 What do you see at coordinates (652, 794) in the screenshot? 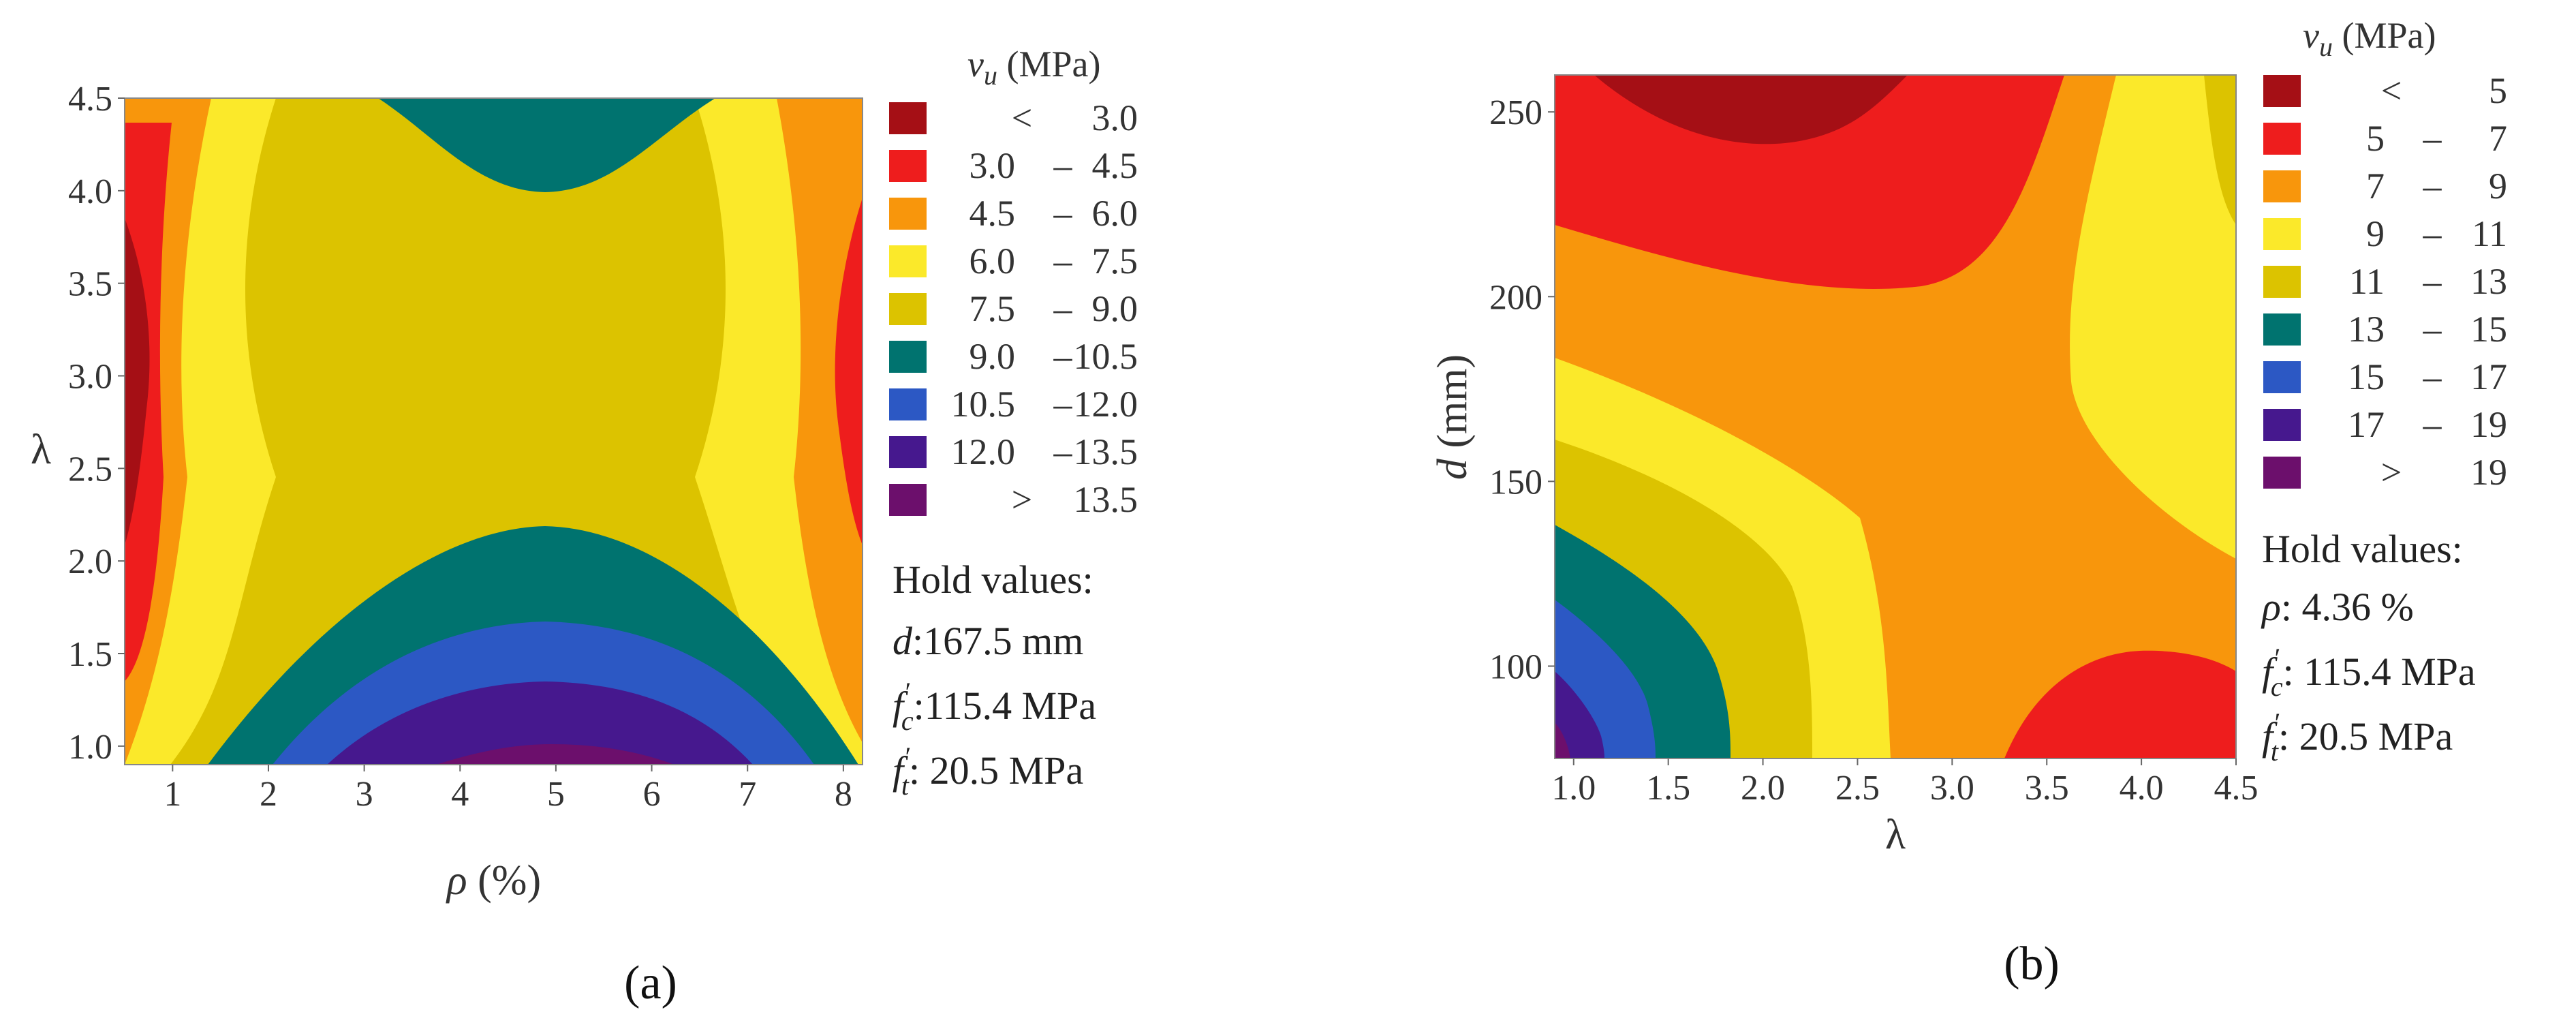
I see `x-tick-label: 6` at bounding box center [652, 794].